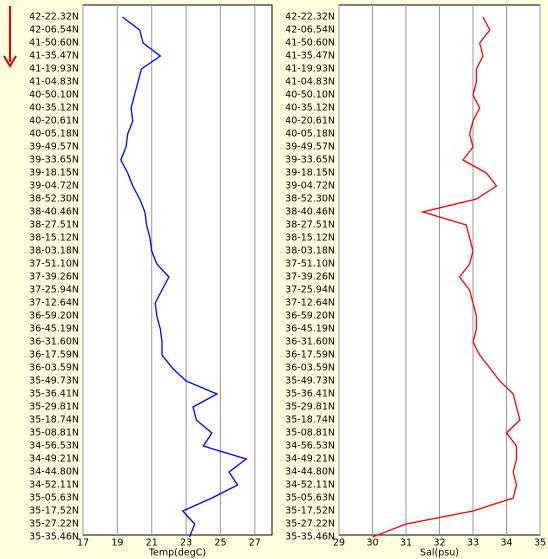 The height and width of the screenshot is (559, 548). I want to click on x-tick-label: 17, so click(83, 543).